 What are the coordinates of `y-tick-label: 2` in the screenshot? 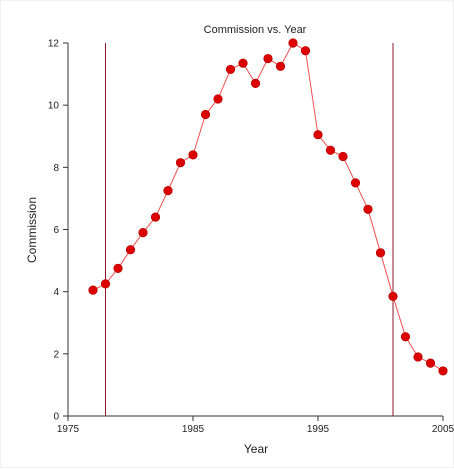 It's located at (56, 354).